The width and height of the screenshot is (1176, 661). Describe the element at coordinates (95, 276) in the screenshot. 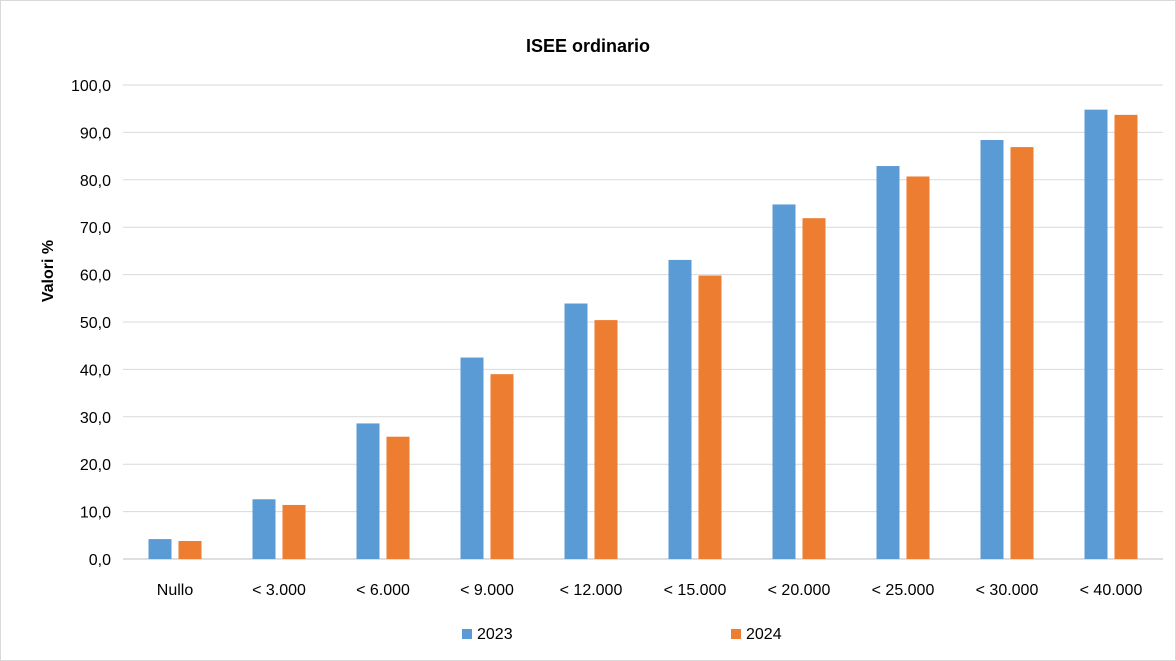

I see `y-tick-label: 60,0` at that location.